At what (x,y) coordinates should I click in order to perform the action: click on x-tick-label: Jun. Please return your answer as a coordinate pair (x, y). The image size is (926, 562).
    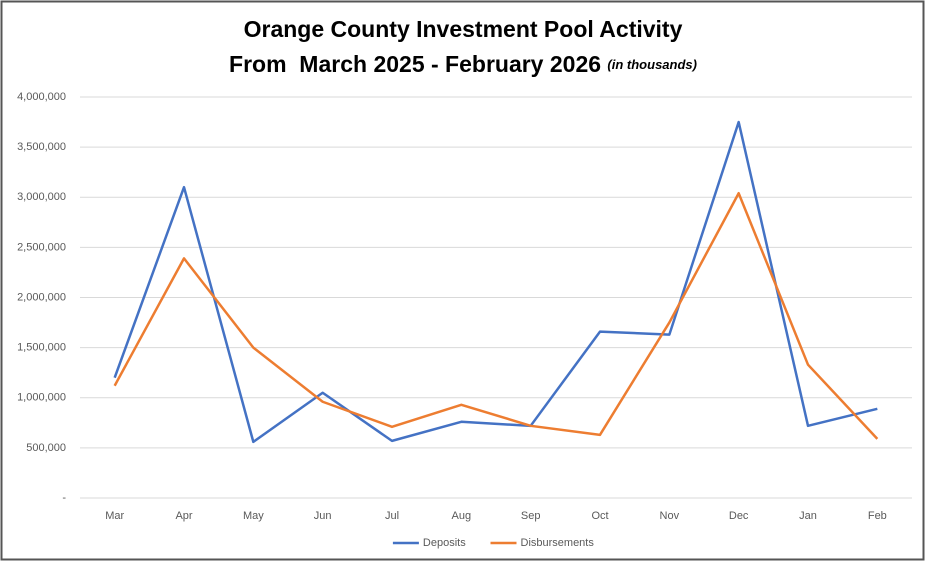
    Looking at the image, I should click on (323, 516).